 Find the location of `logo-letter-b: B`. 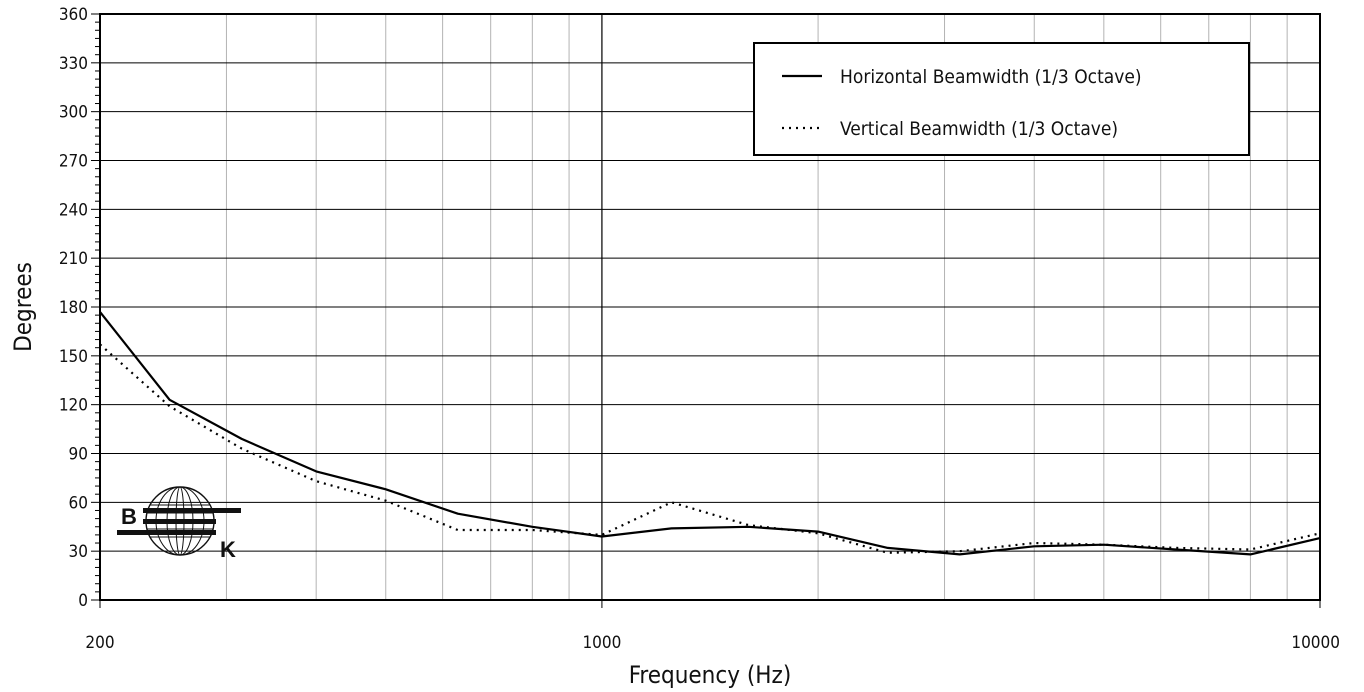

logo-letter-b: B is located at coordinates (129, 516).